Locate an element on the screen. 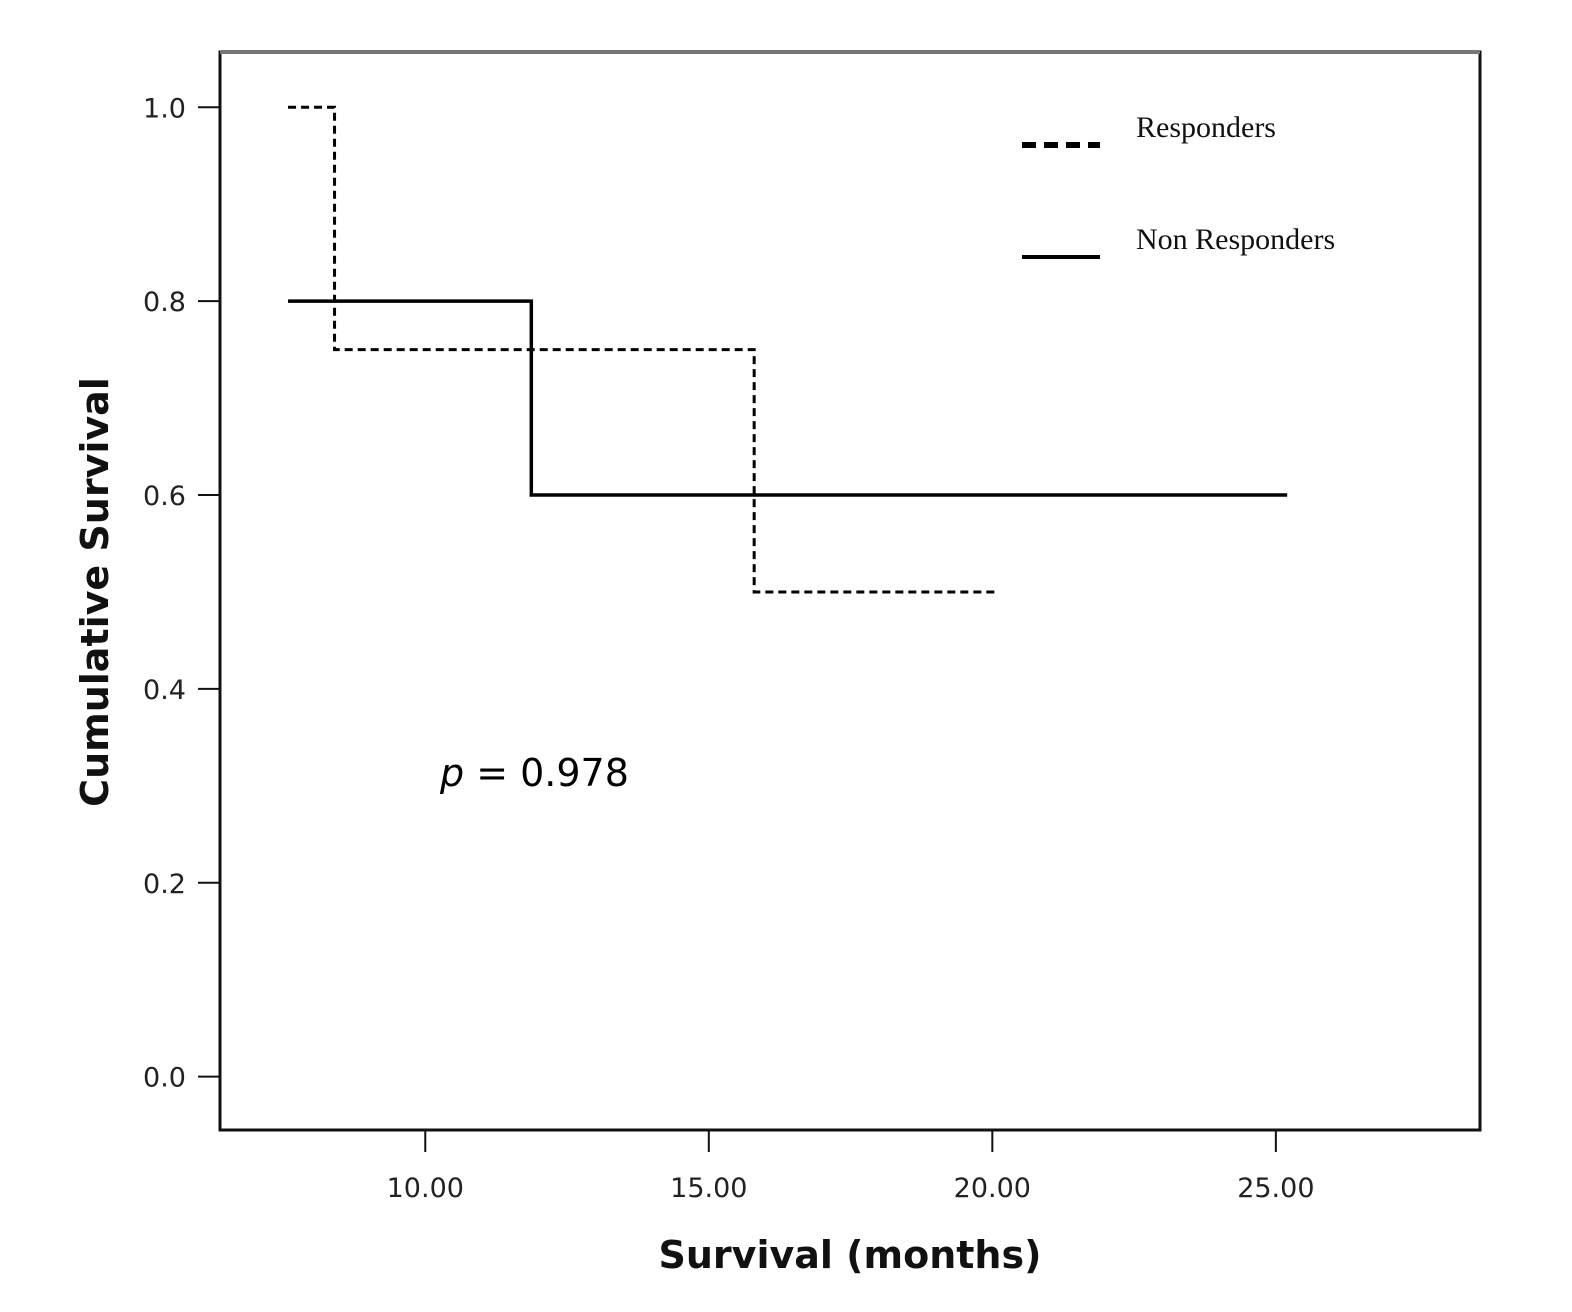 The width and height of the screenshot is (1572, 1312). x-tick-label: 25.00 is located at coordinates (1275, 1188).